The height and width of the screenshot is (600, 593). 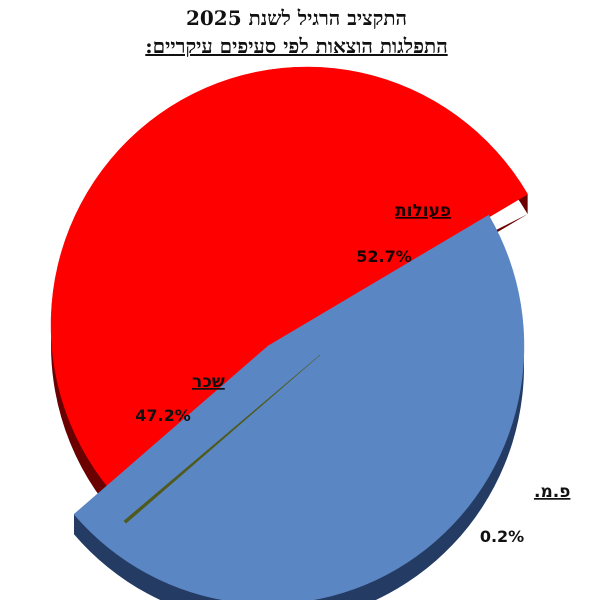 What do you see at coordinates (502, 536) in the screenshot?
I see `label-misc-value: 0.2%` at bounding box center [502, 536].